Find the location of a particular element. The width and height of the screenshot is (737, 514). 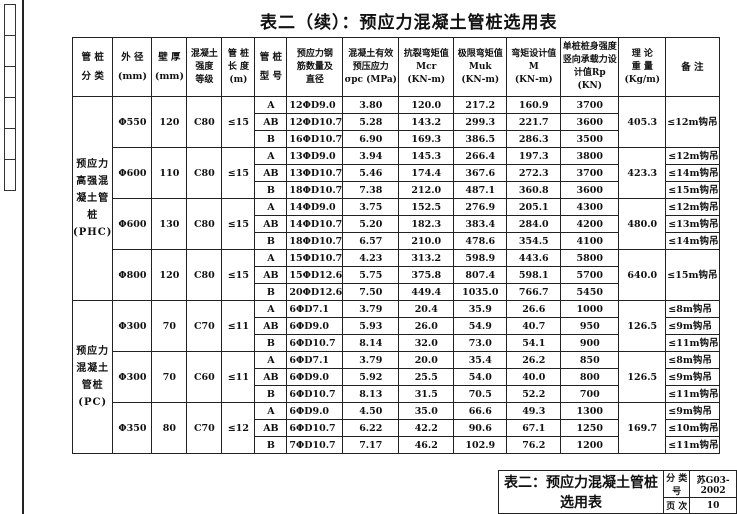

column-header: 管 桩型 号 is located at coordinates (271, 67).